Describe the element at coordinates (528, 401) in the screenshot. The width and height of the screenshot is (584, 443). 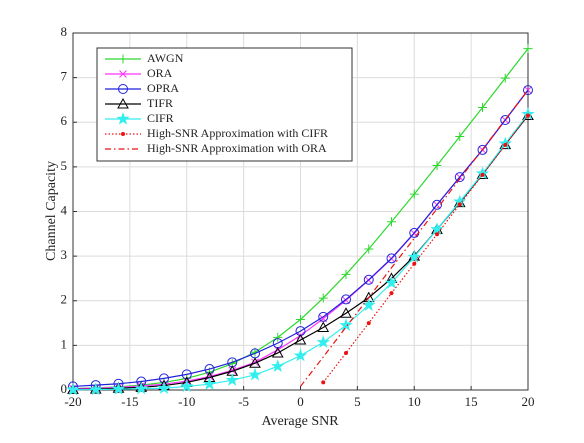
I see `x-tick-label: 20` at that location.